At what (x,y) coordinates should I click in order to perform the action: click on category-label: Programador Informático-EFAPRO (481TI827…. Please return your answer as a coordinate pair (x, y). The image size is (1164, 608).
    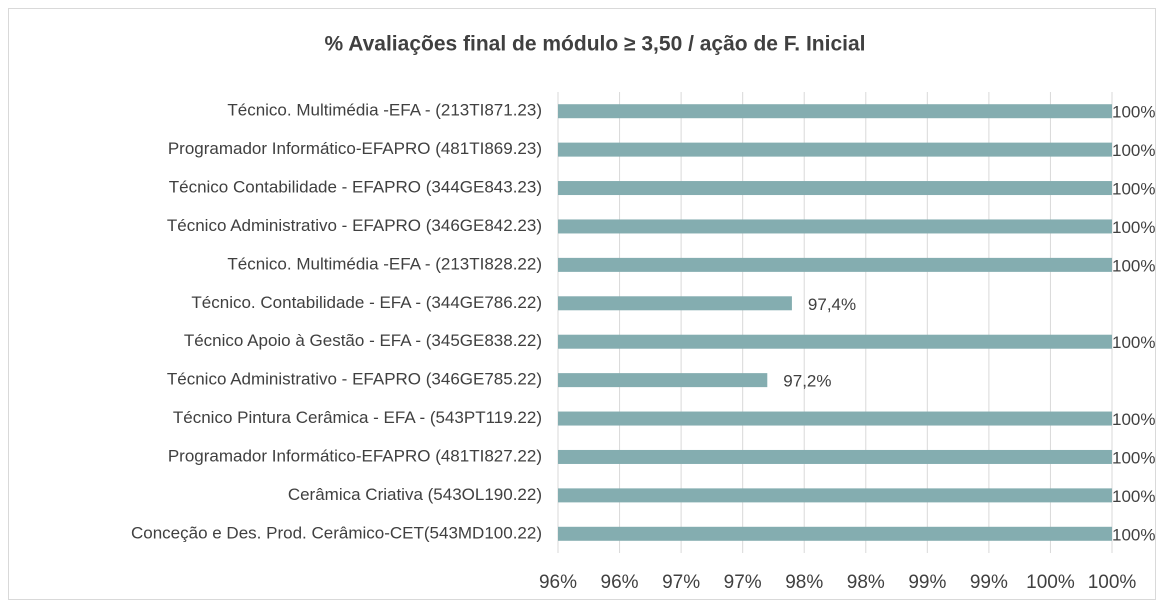
    Looking at the image, I should click on (355, 455).